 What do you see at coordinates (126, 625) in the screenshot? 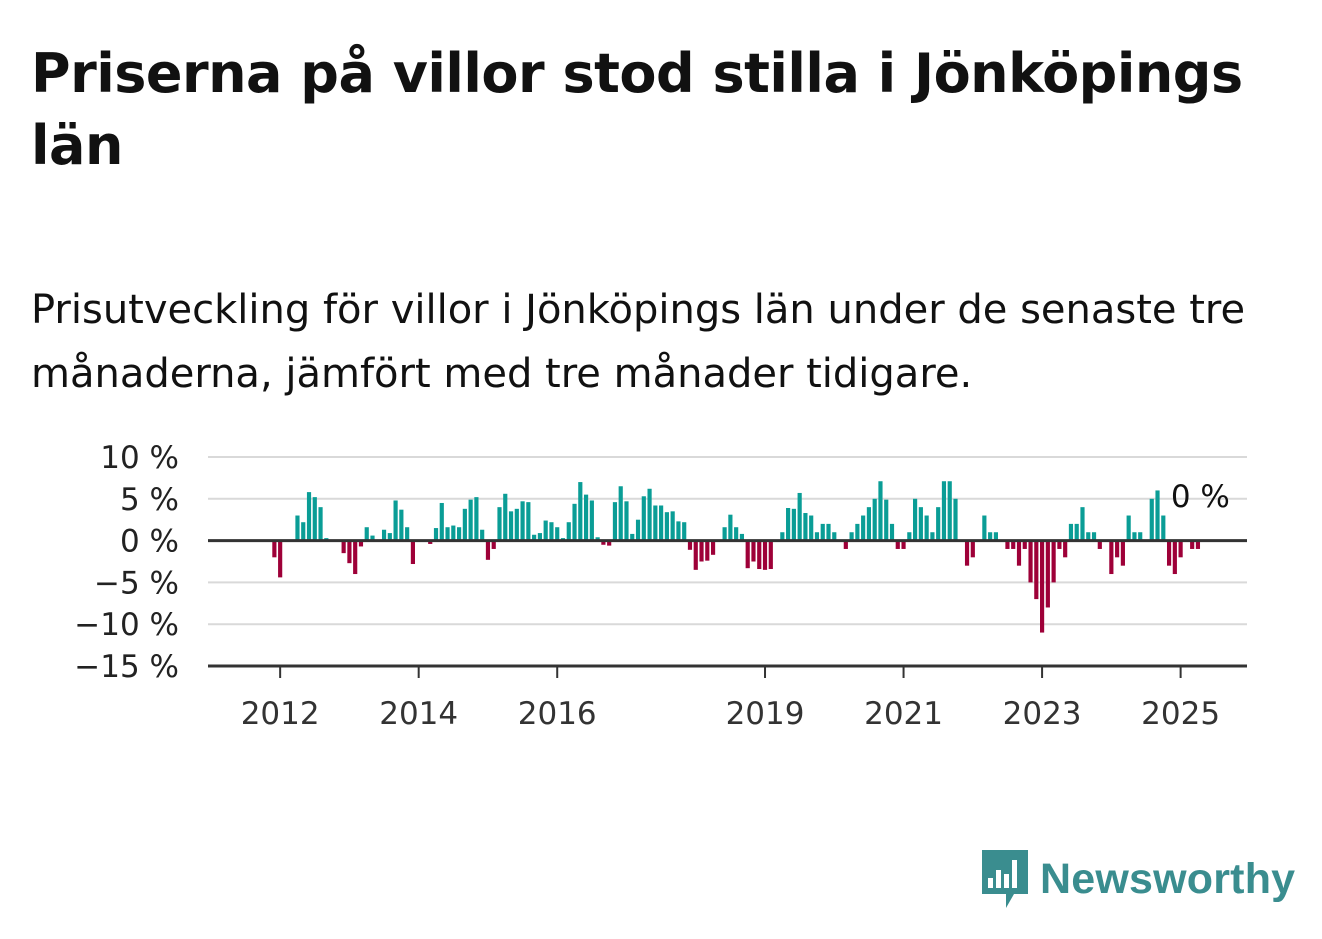
I see `y-tick-label: −10 %` at bounding box center [126, 625].